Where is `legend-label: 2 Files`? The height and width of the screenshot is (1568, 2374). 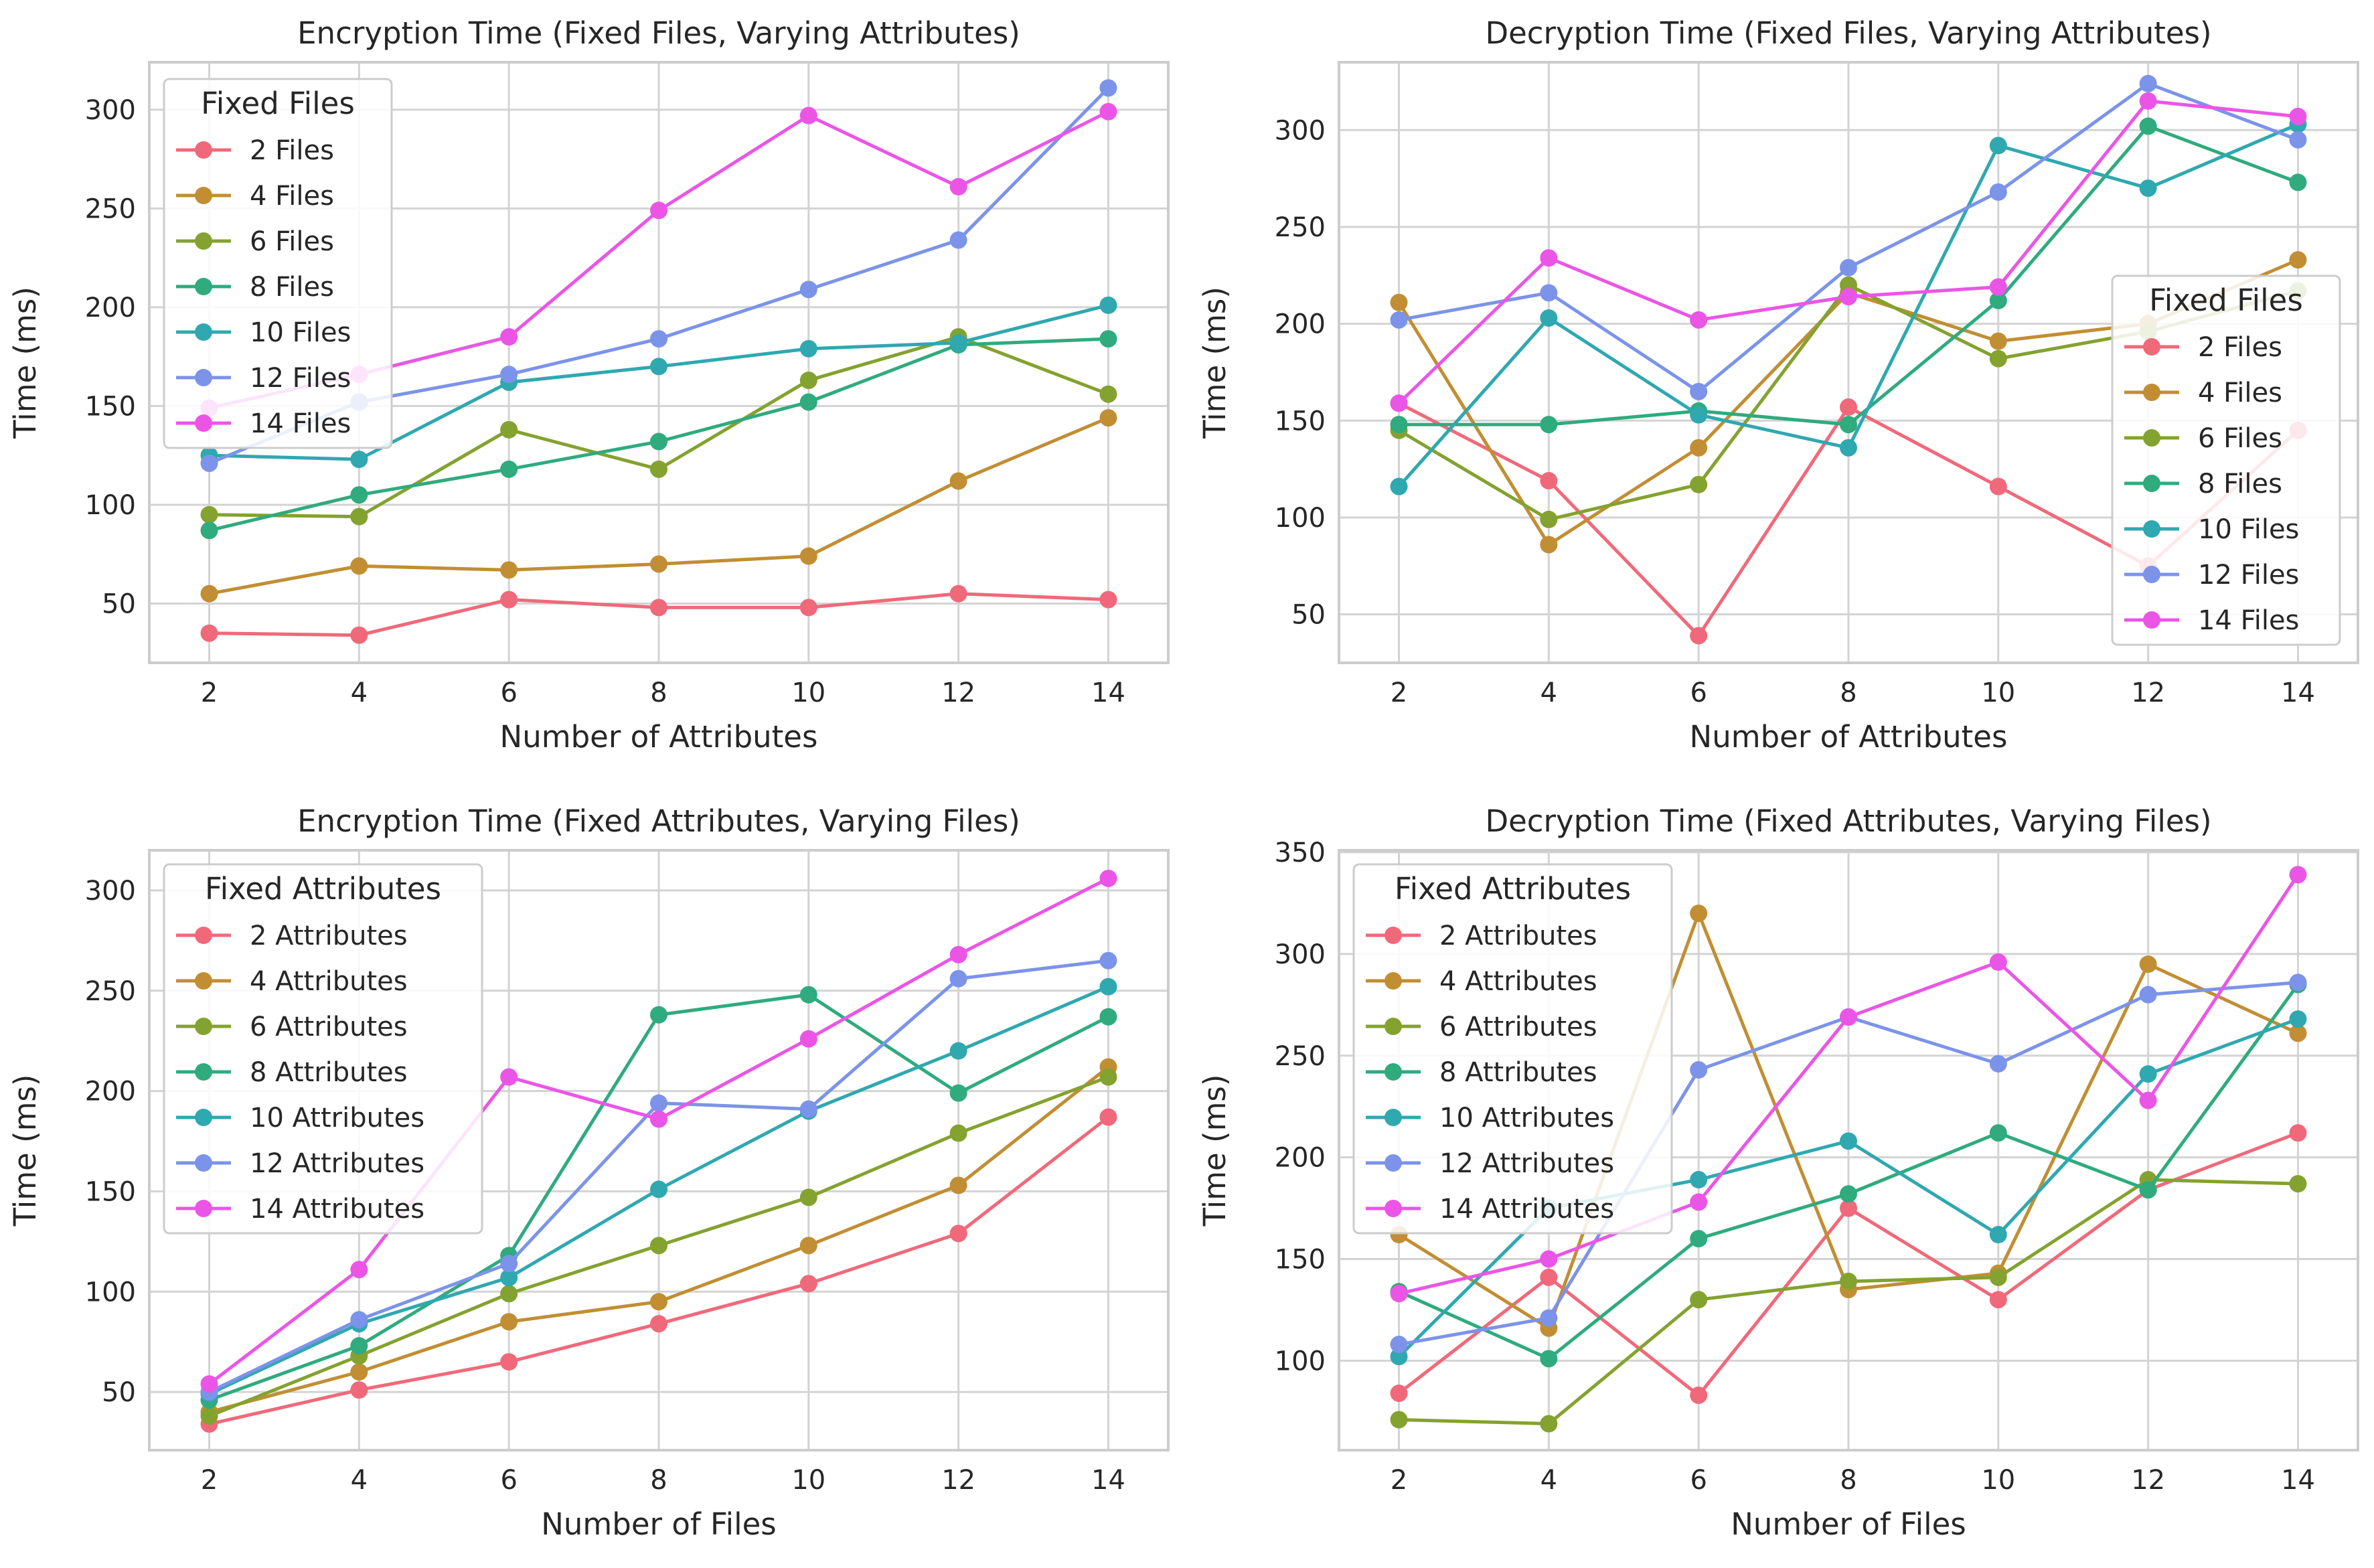
legend-label: 2 Files is located at coordinates (2240, 347).